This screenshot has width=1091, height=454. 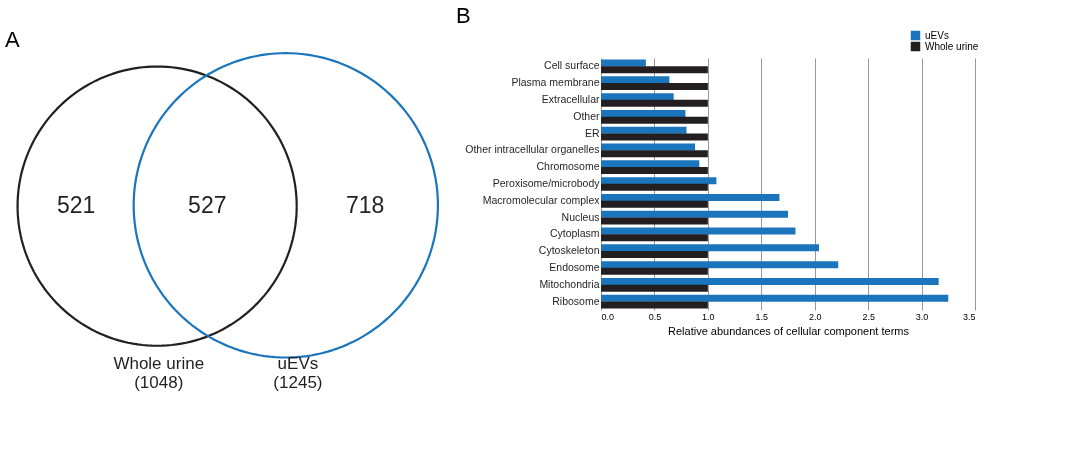 I want to click on x-tick-label: 1.0, so click(x=708, y=316).